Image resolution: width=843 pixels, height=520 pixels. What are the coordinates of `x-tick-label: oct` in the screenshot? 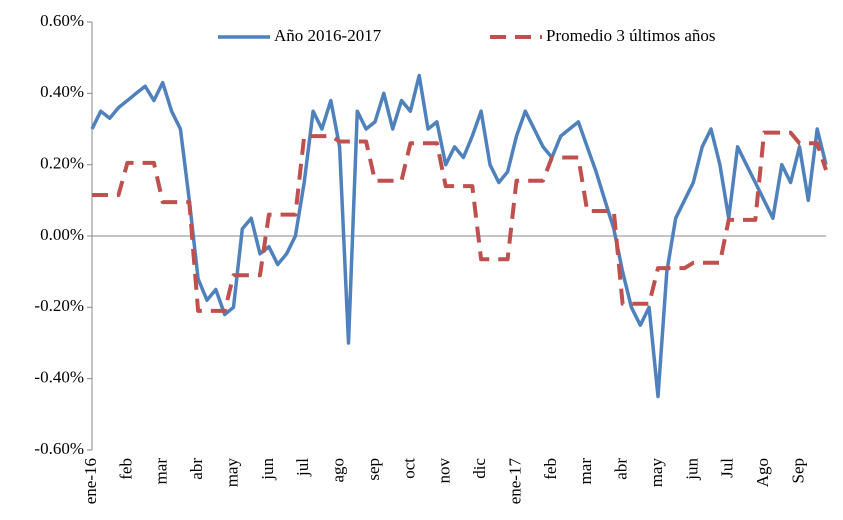 It's located at (408, 468).